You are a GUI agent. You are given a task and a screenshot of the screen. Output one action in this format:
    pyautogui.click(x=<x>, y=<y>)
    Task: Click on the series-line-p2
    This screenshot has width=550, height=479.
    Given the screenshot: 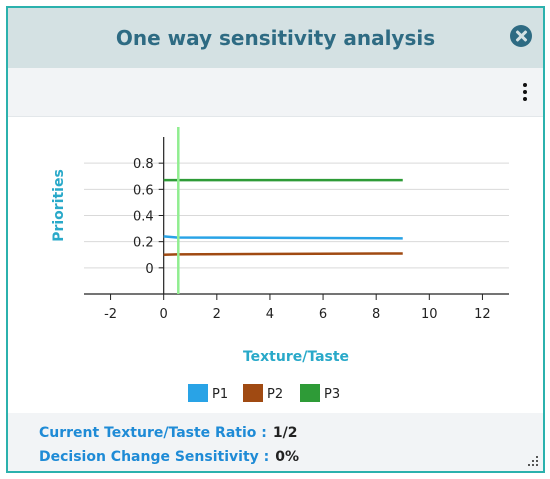 What is the action you would take?
    pyautogui.click(x=283, y=254)
    